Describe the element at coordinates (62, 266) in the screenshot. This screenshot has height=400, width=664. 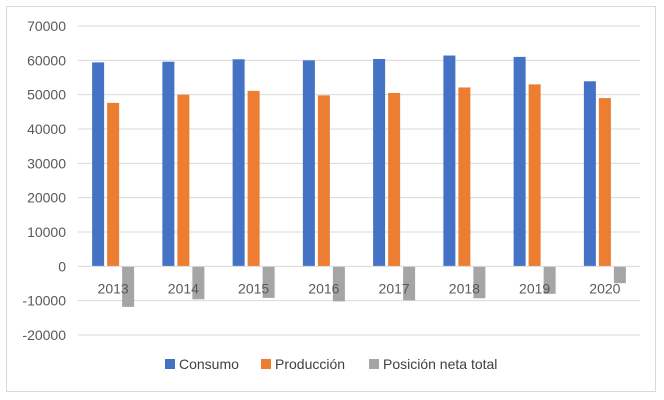
I see `y-tick-label: 0` at that location.